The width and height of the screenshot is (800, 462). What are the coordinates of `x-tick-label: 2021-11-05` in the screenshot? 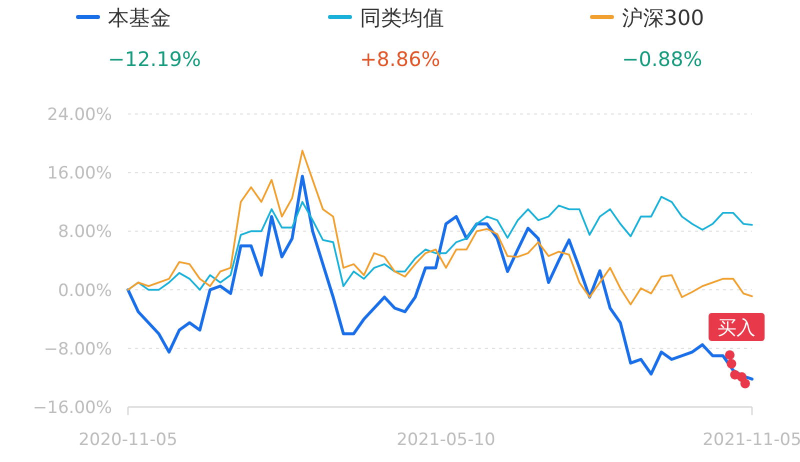 It's located at (751, 440).